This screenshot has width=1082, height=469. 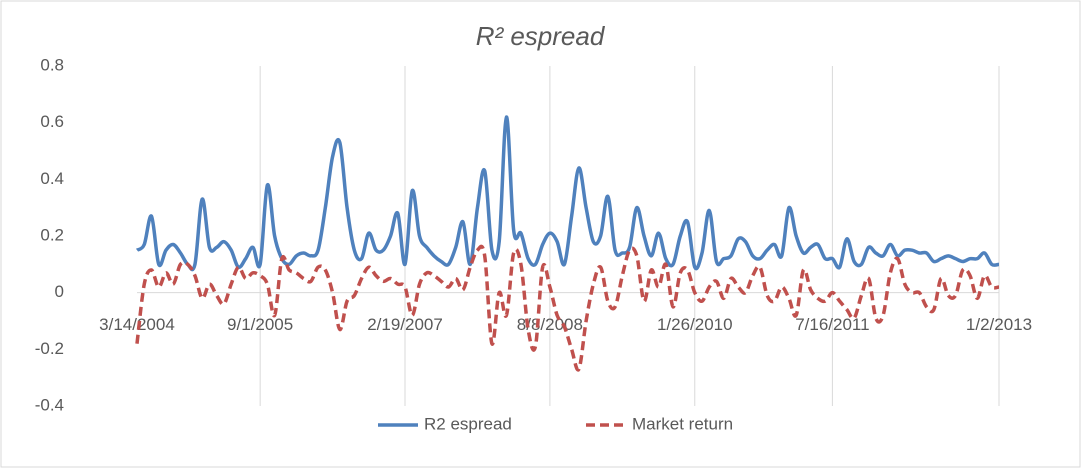 What do you see at coordinates (52, 64) in the screenshot?
I see `y-tick-label: 0.8` at bounding box center [52, 64].